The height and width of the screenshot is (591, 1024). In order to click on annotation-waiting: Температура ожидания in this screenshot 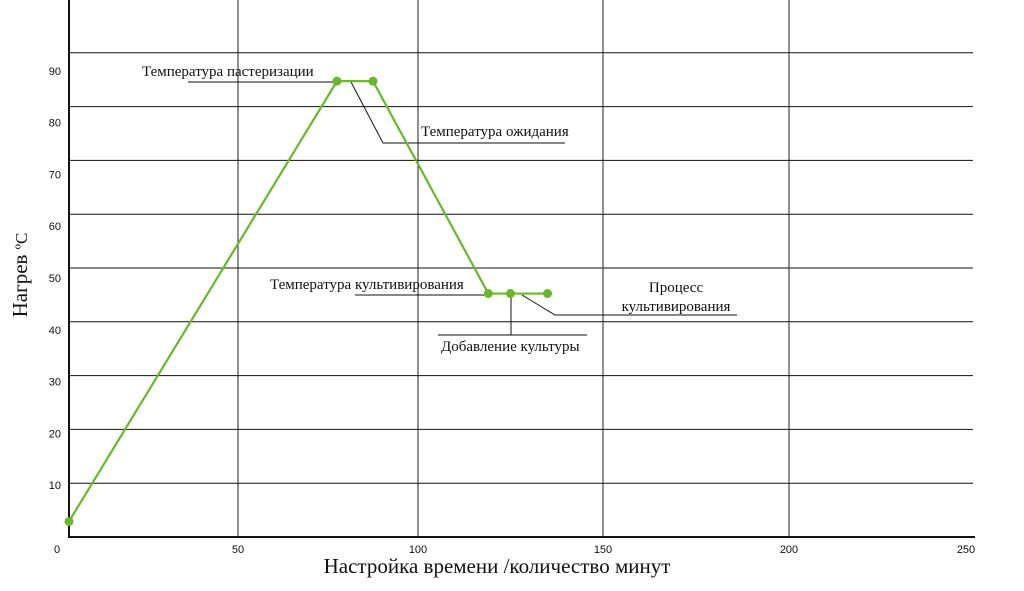, I will do `click(495, 132)`.